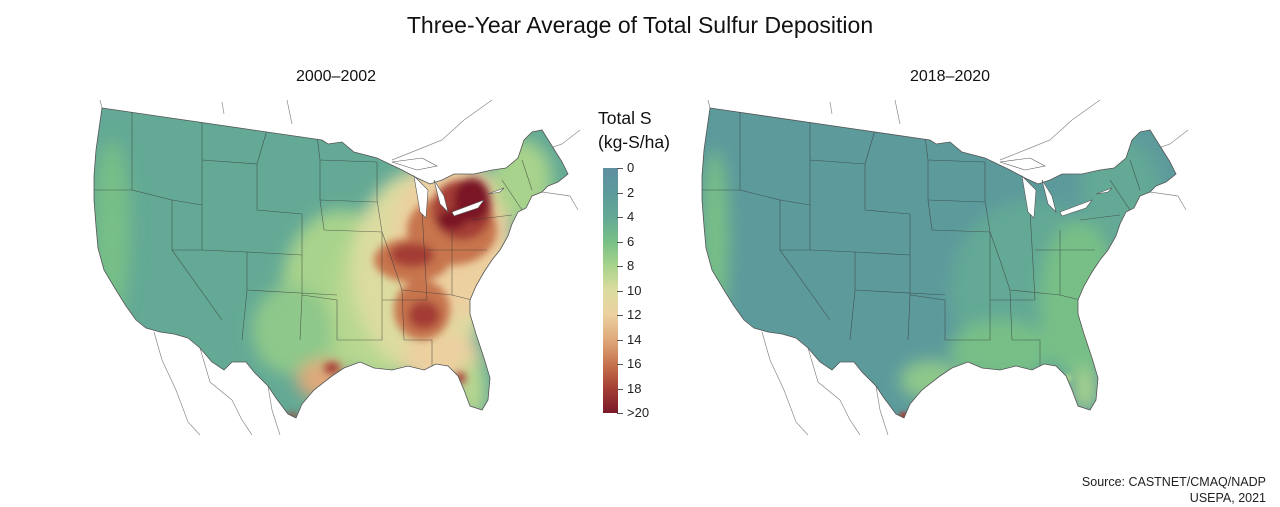 Image resolution: width=1280 pixels, height=507 pixels. I want to click on legend-title-line1: Total S, so click(625, 118).